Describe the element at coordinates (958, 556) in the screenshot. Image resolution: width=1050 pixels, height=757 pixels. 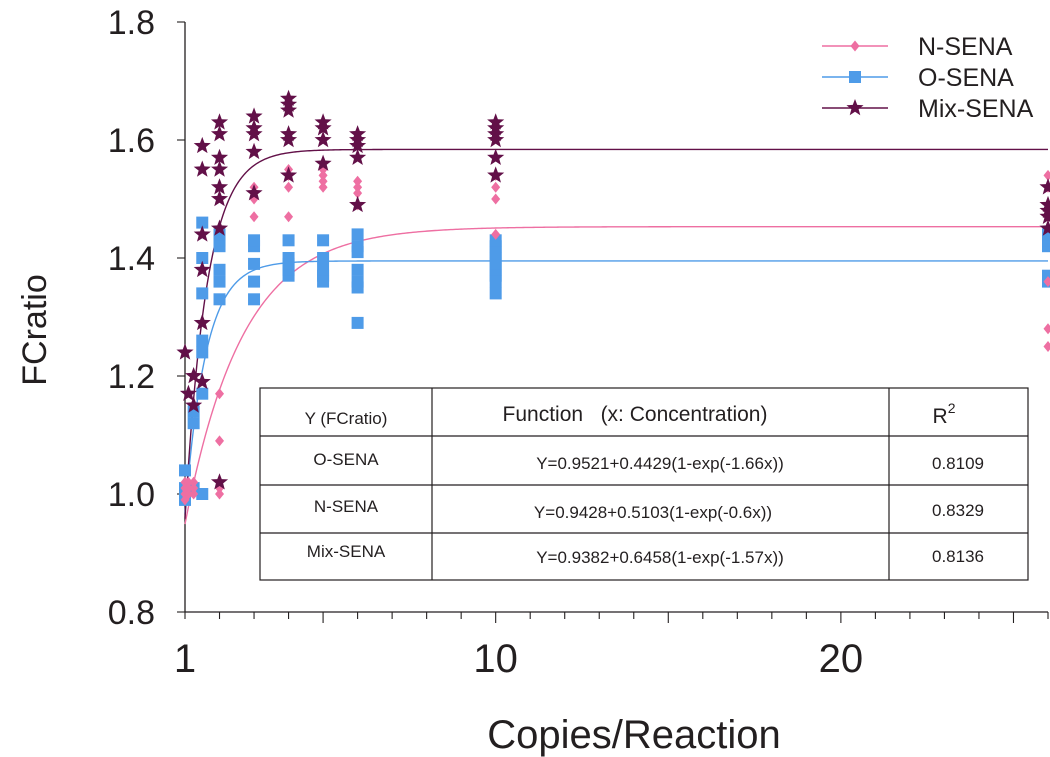
I see `table-row-2-r2: 0.8136` at that location.